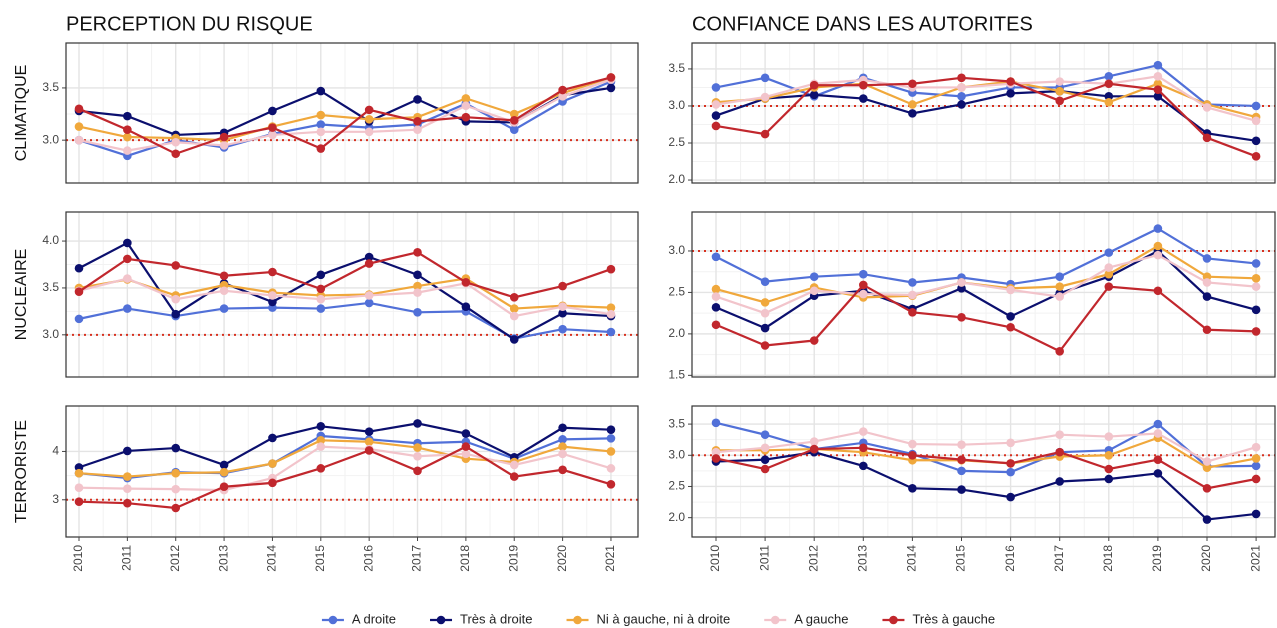 The width and height of the screenshot is (1277, 628). I want to click on panel-background, so click(983, 294).